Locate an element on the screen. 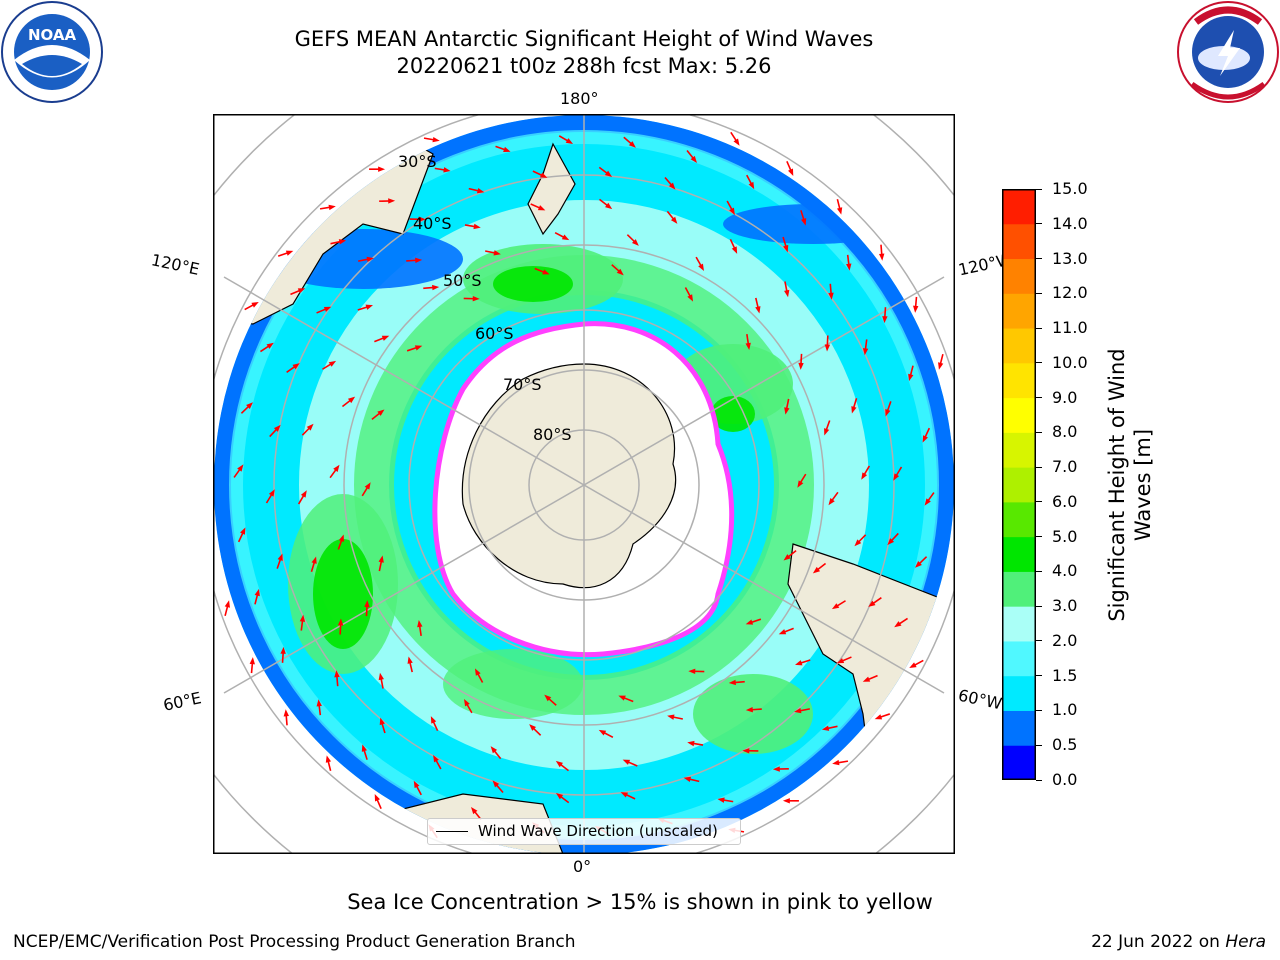 This screenshot has height=960, width=1280. lon-label-120e: 120°E is located at coordinates (175, 264).